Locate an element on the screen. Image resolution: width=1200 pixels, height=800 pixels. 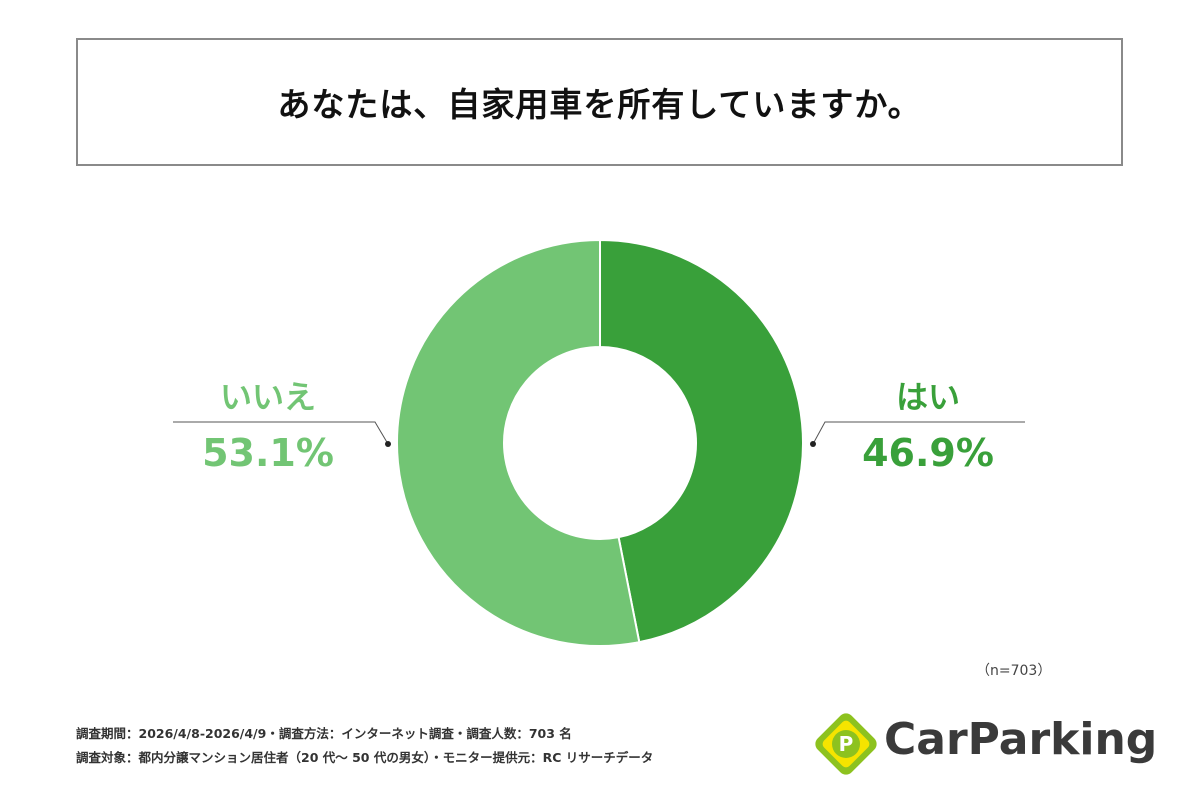
slice-label-0: はい is located at coordinates (928, 397).